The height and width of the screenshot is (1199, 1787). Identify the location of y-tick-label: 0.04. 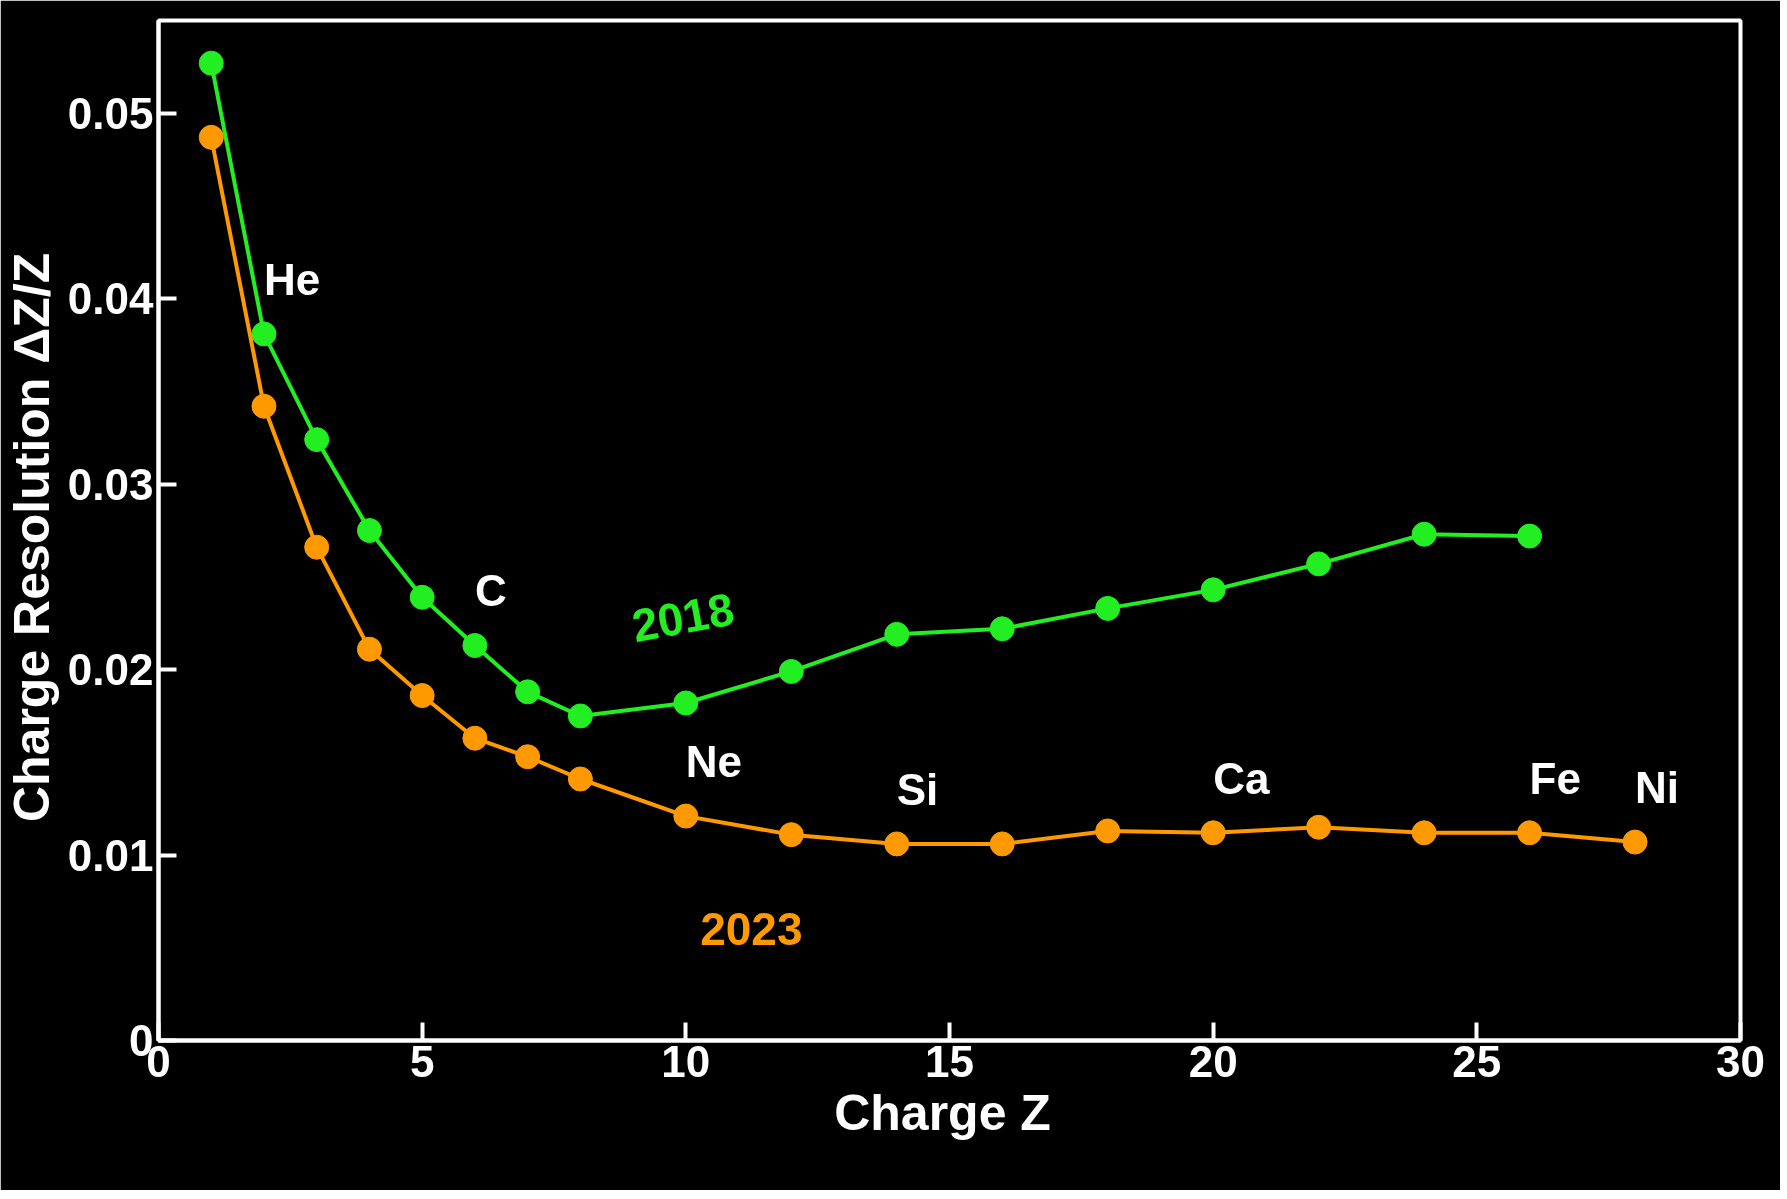
(111, 299).